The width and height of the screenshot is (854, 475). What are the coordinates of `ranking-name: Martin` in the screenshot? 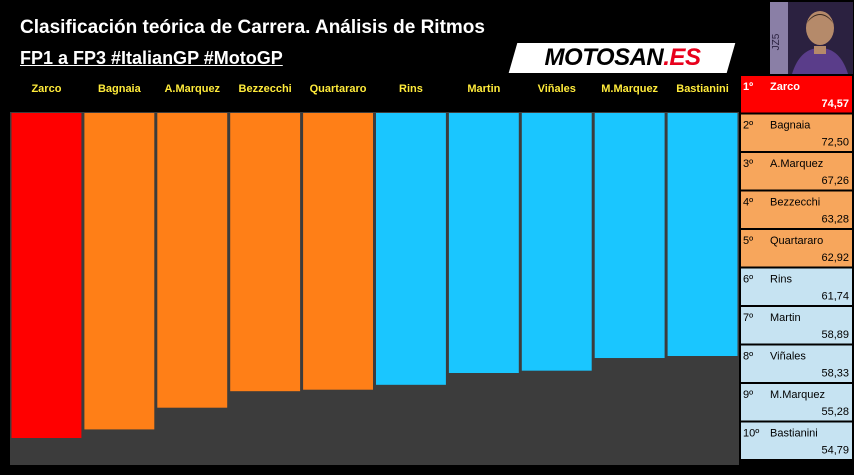 It's located at (785, 318).